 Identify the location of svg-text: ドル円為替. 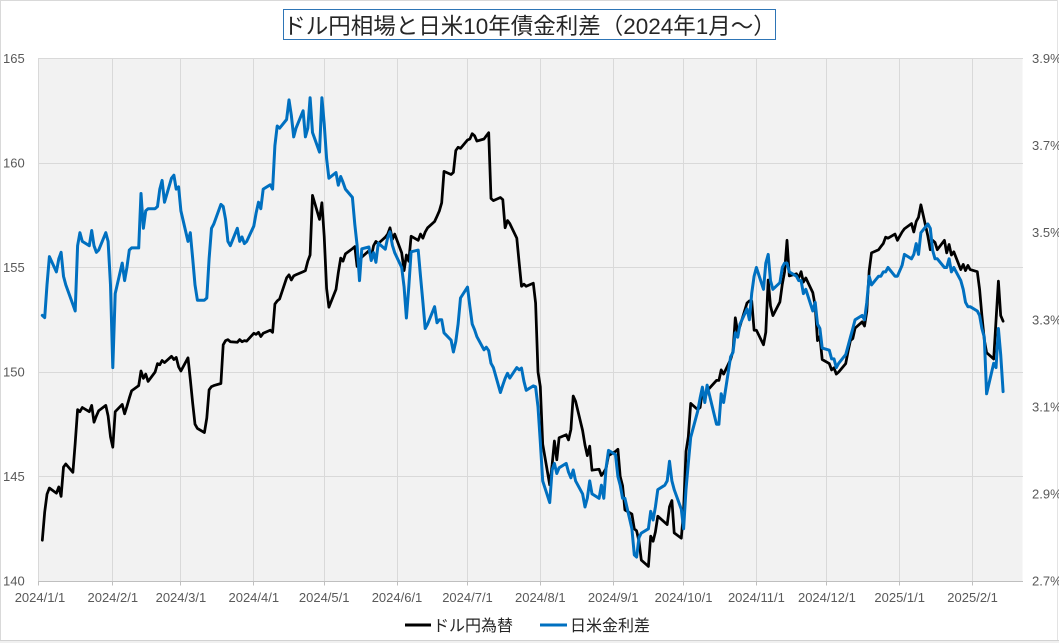
(473, 626).